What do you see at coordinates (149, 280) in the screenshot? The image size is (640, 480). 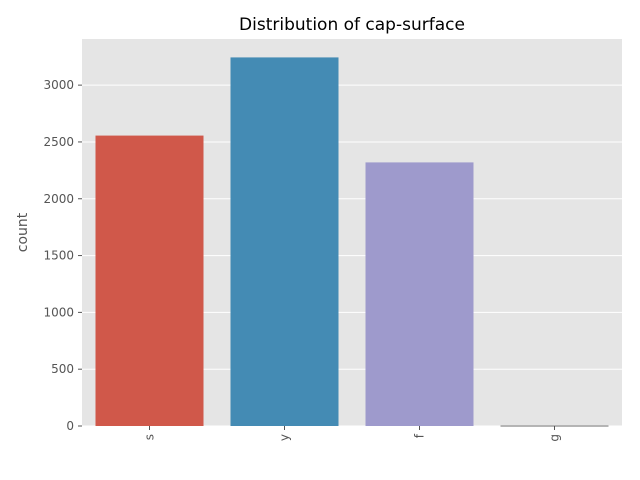 I see `bar-s` at bounding box center [149, 280].